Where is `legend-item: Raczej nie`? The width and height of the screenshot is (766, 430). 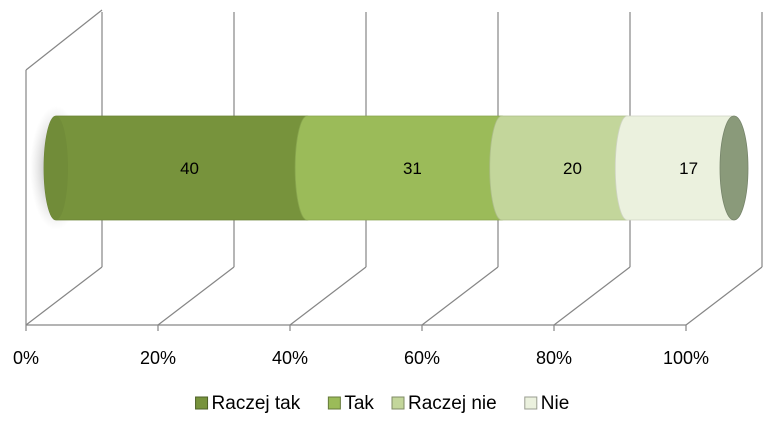 legend-item: Raczej nie is located at coordinates (444, 403).